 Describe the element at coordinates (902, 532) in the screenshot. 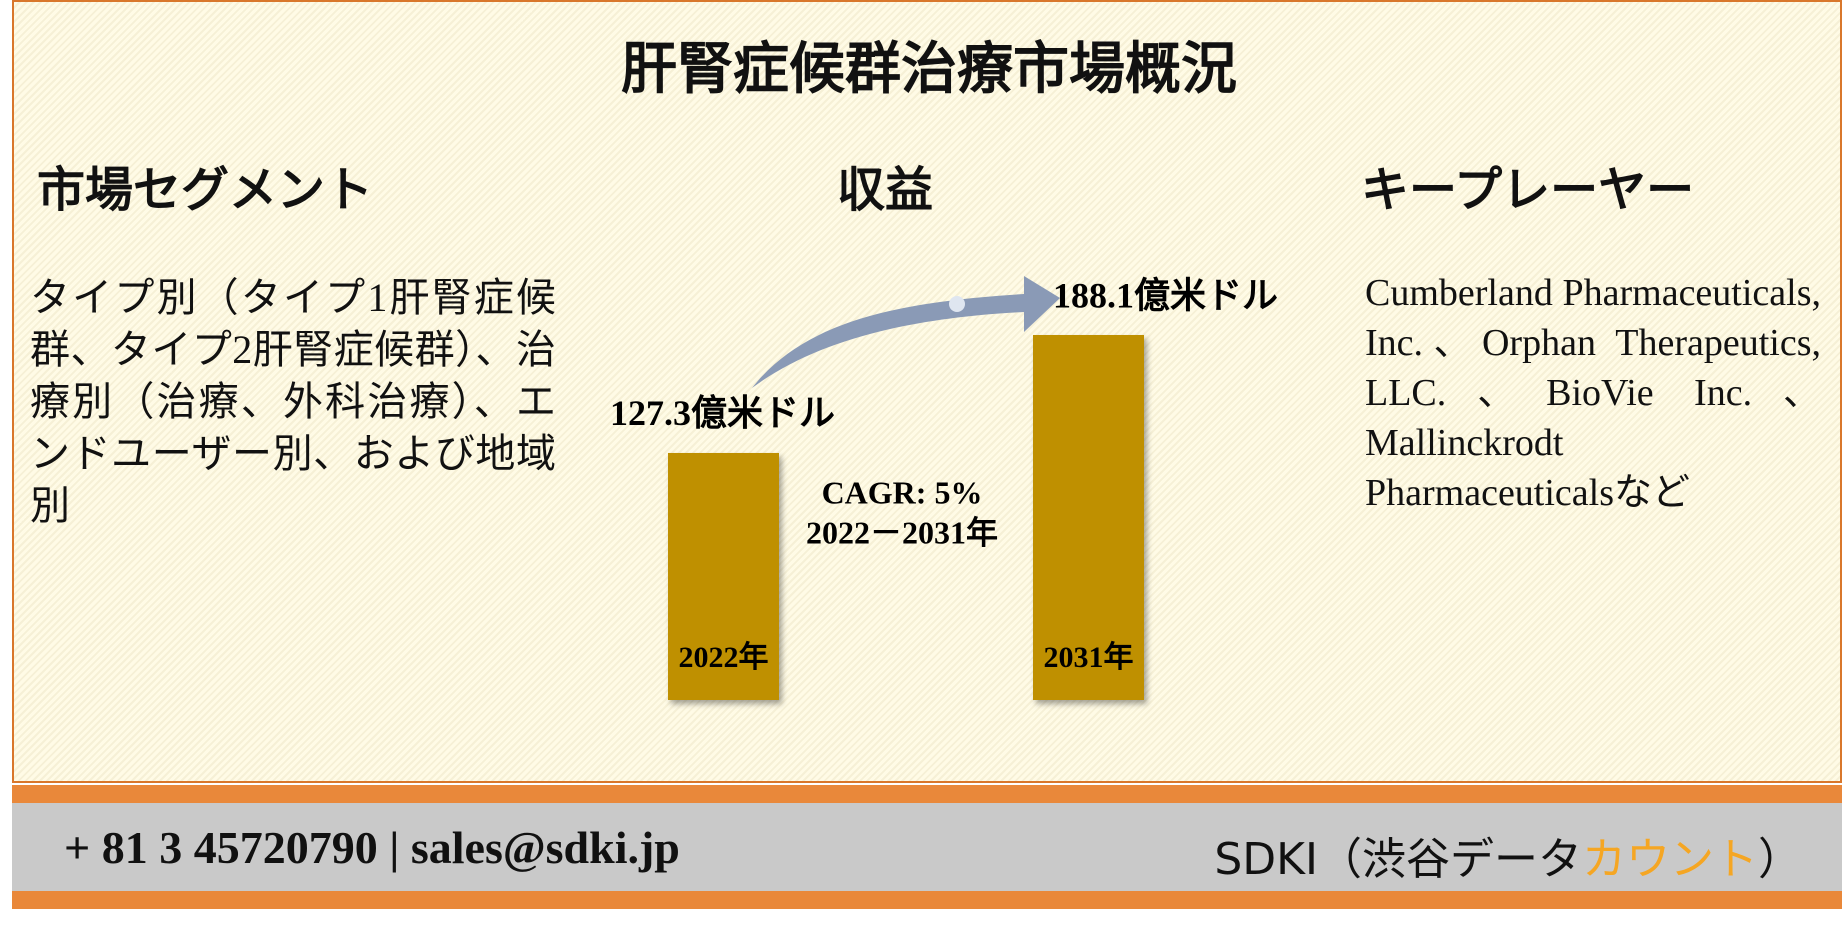

I see `period: 2022－2031年` at that location.